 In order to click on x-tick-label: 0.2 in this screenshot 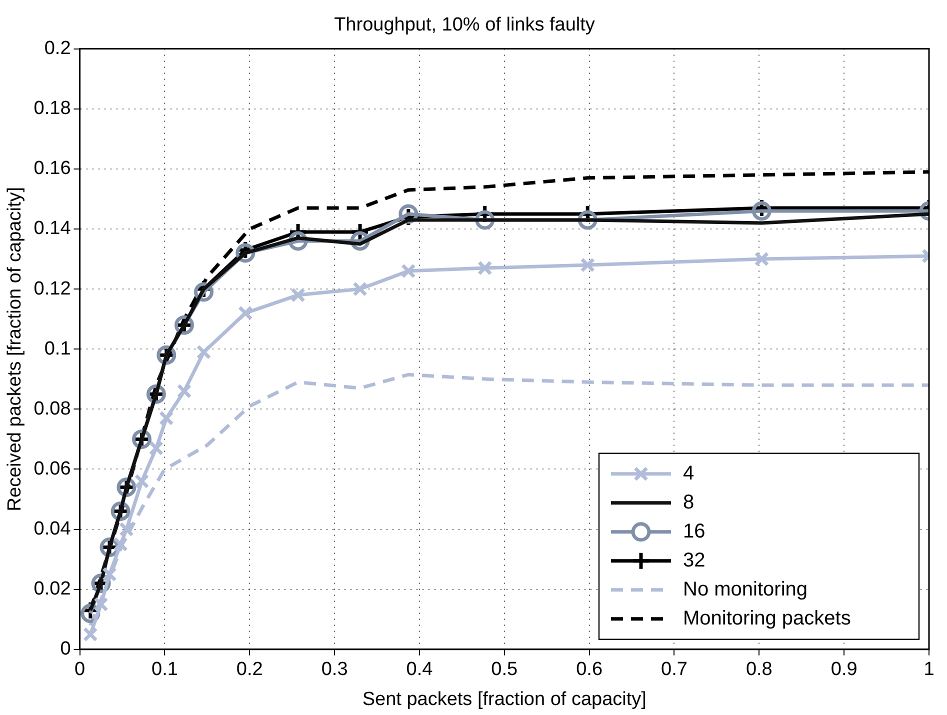, I will do `click(249, 669)`.